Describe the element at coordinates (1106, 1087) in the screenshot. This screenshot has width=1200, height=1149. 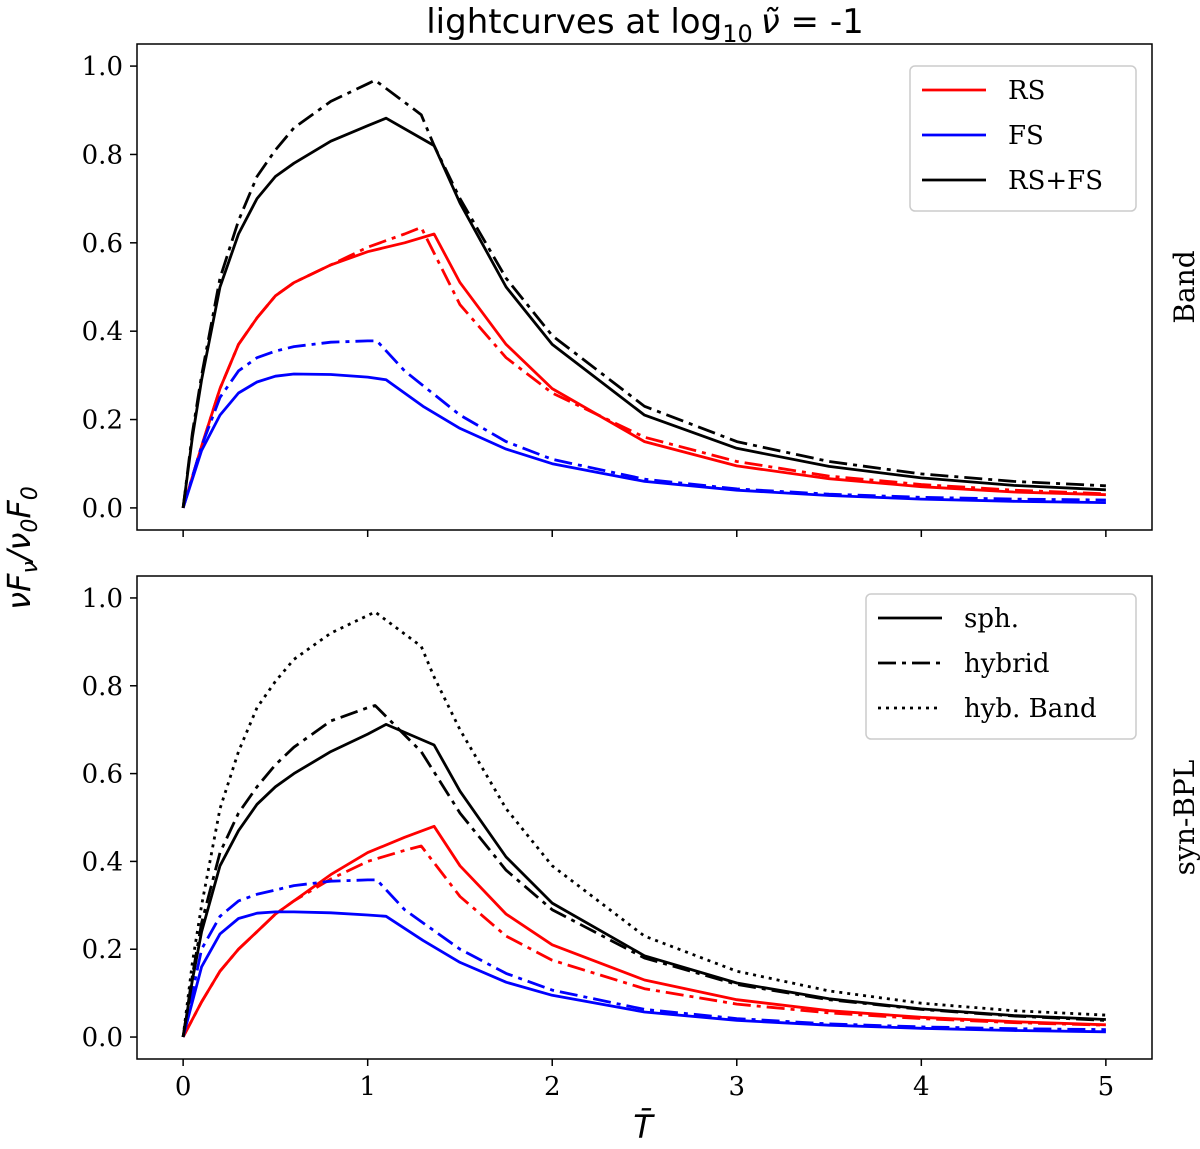
I see `x-tick-label: 5` at that location.